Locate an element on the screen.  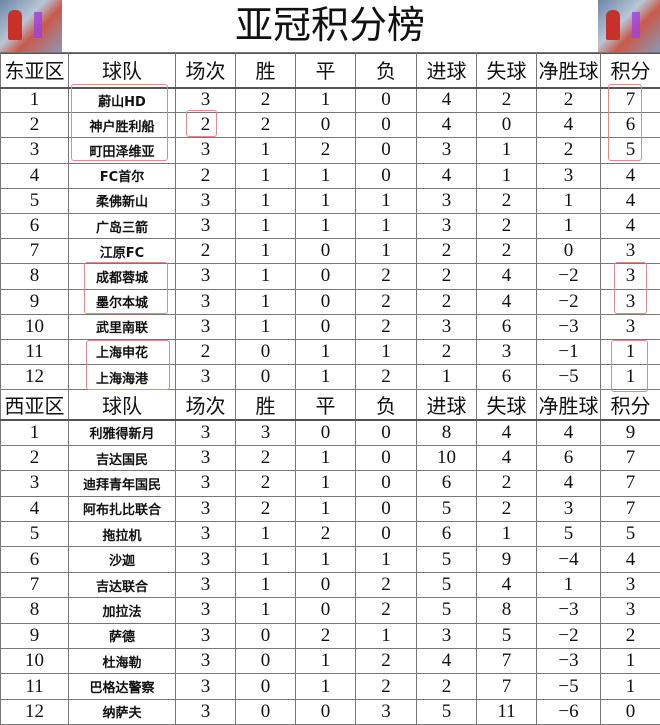
column-header: 平 is located at coordinates (326, 70).